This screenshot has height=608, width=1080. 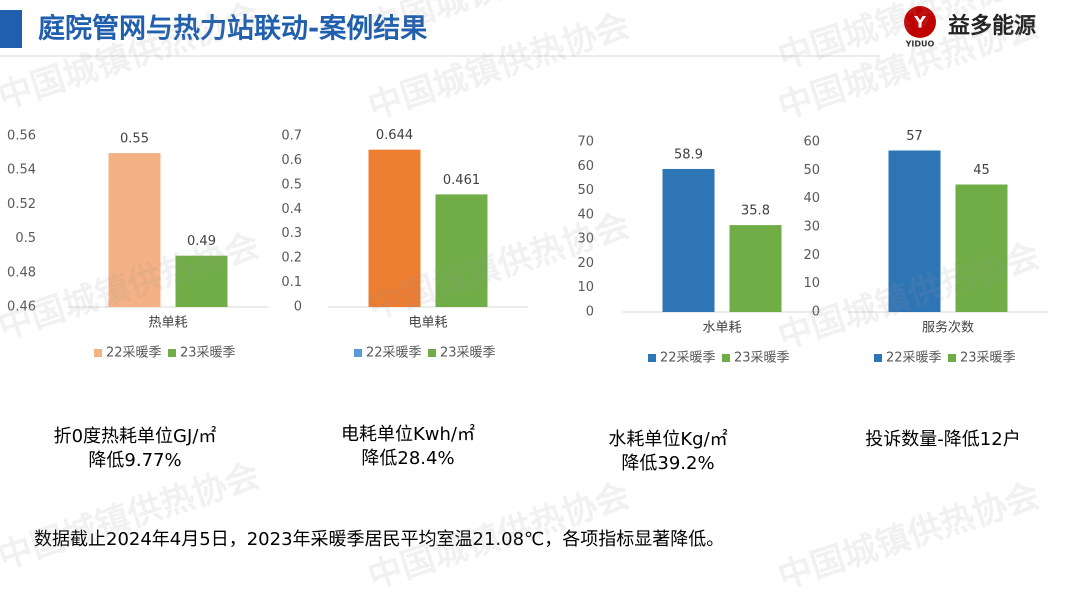 I want to click on x-tick-label: 水单耗, so click(x=721, y=328).